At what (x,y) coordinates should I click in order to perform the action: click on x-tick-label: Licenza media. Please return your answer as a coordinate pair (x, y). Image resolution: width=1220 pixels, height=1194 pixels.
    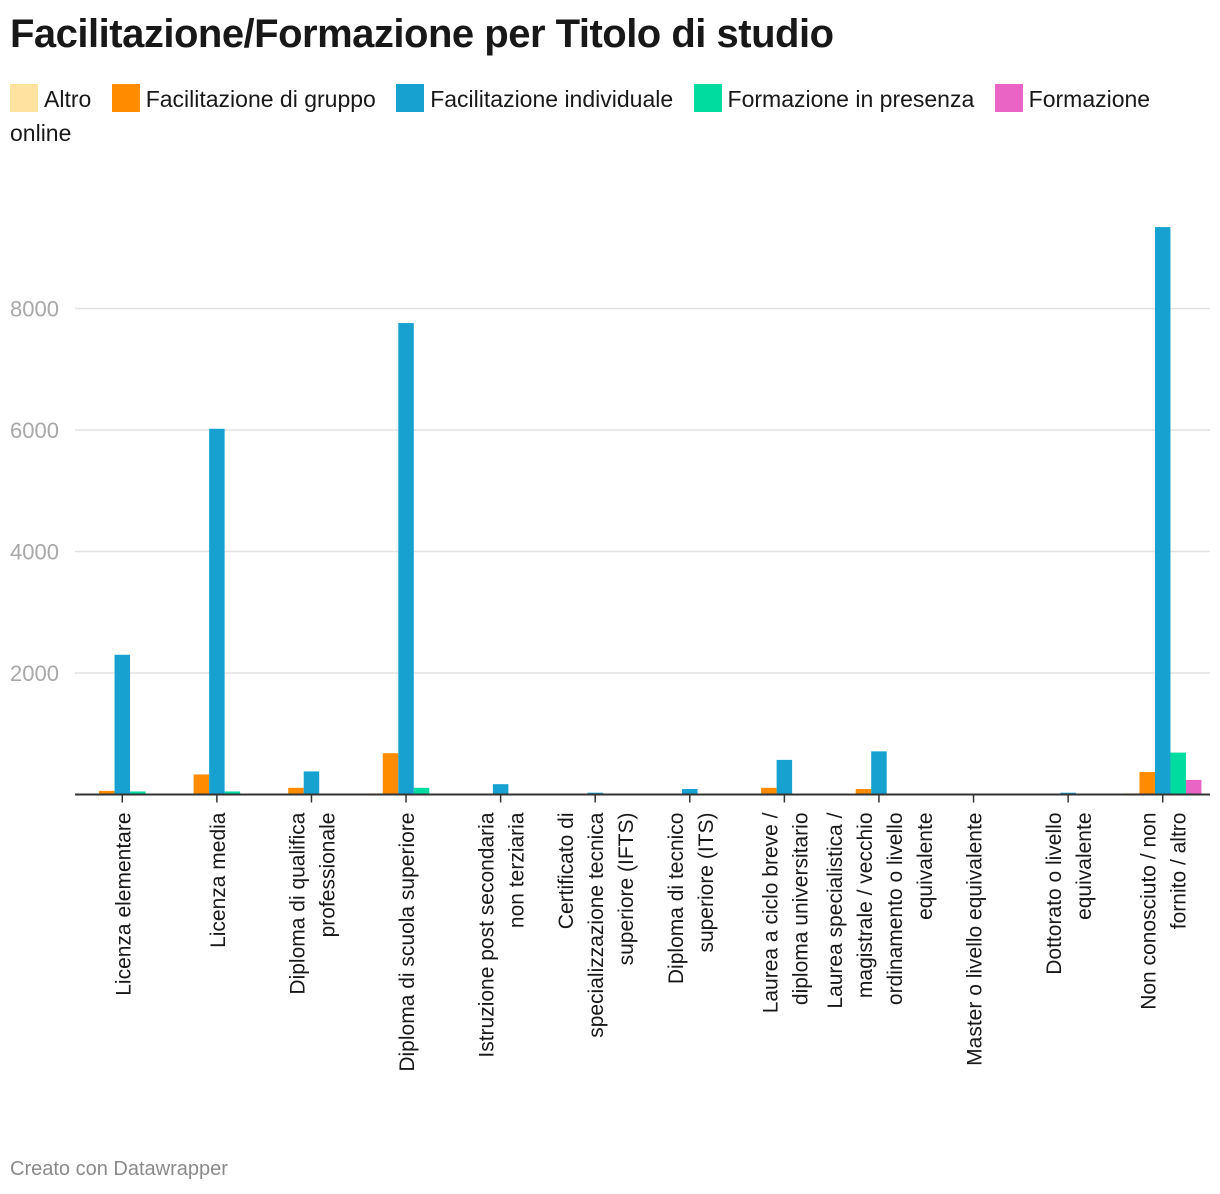
    Looking at the image, I should click on (218, 880).